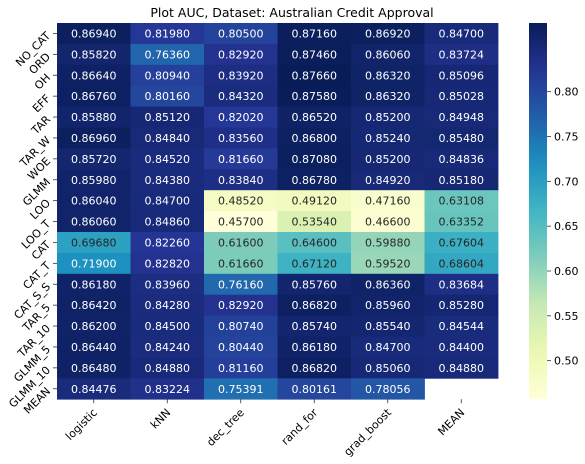 This screenshot has height=464, width=585. What do you see at coordinates (241, 117) in the screenshot?
I see `cell-label: 0.82020` at bounding box center [241, 117].